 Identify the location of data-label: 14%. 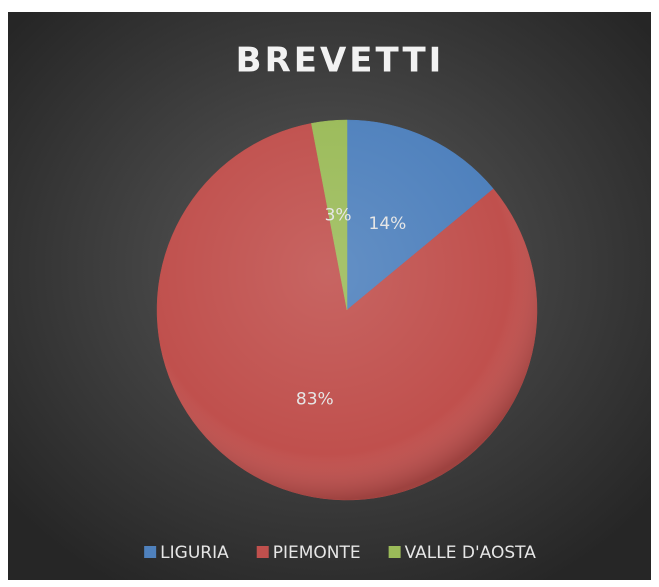
(388, 224).